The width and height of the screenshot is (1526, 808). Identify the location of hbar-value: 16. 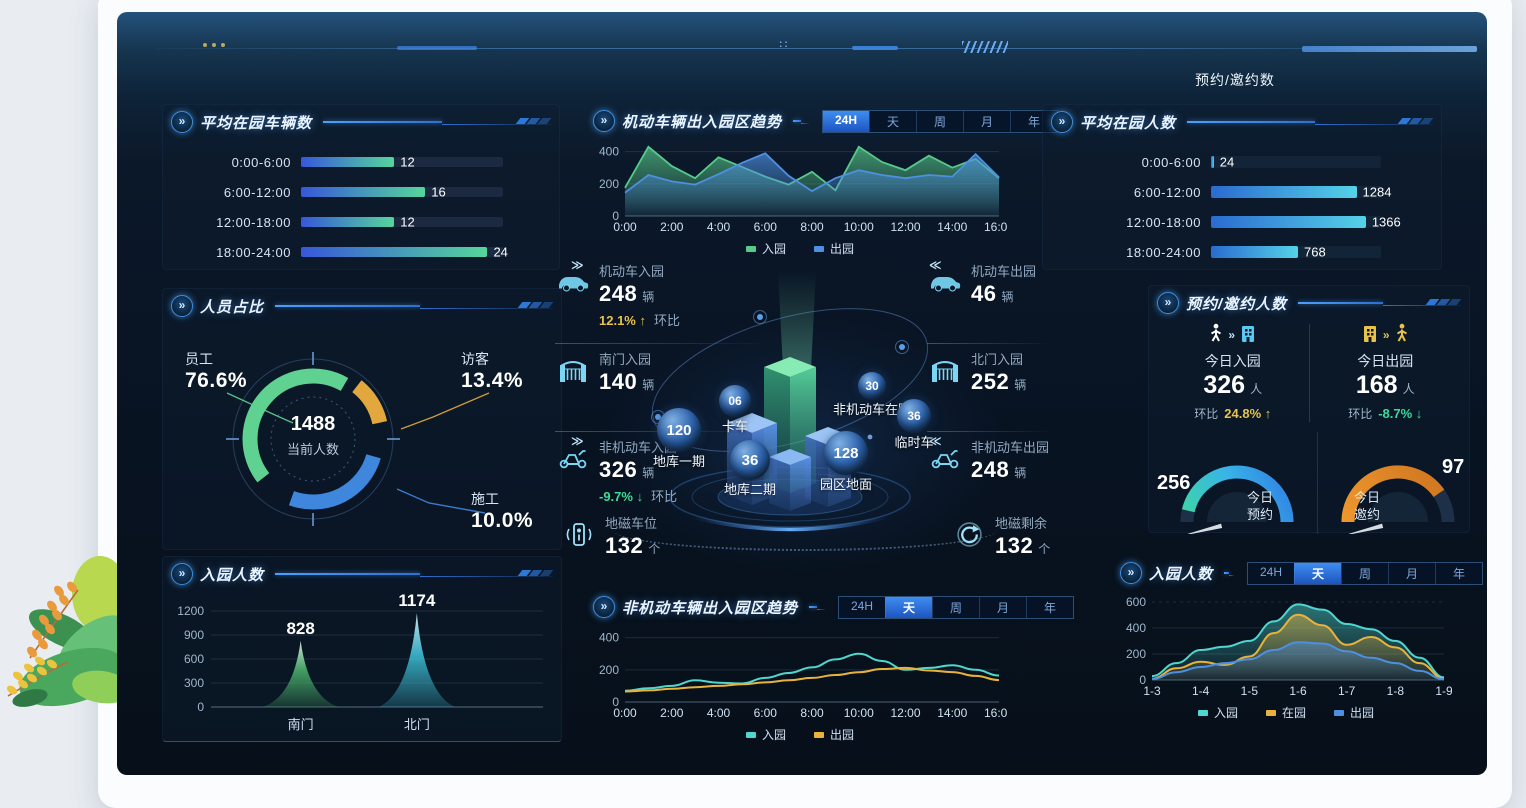
(438, 192).